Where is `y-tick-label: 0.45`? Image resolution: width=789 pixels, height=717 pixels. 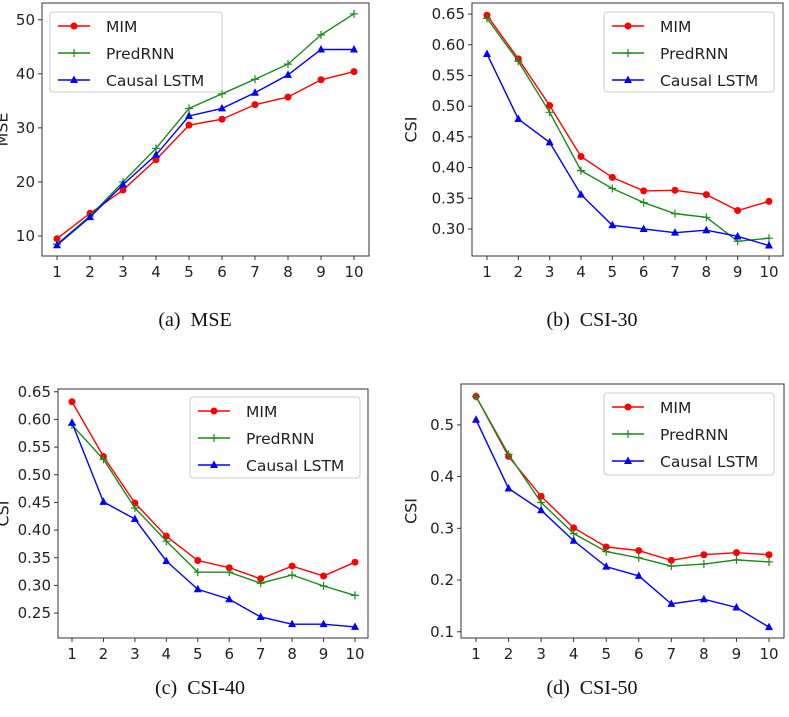 y-tick-label: 0.45 is located at coordinates (448, 137).